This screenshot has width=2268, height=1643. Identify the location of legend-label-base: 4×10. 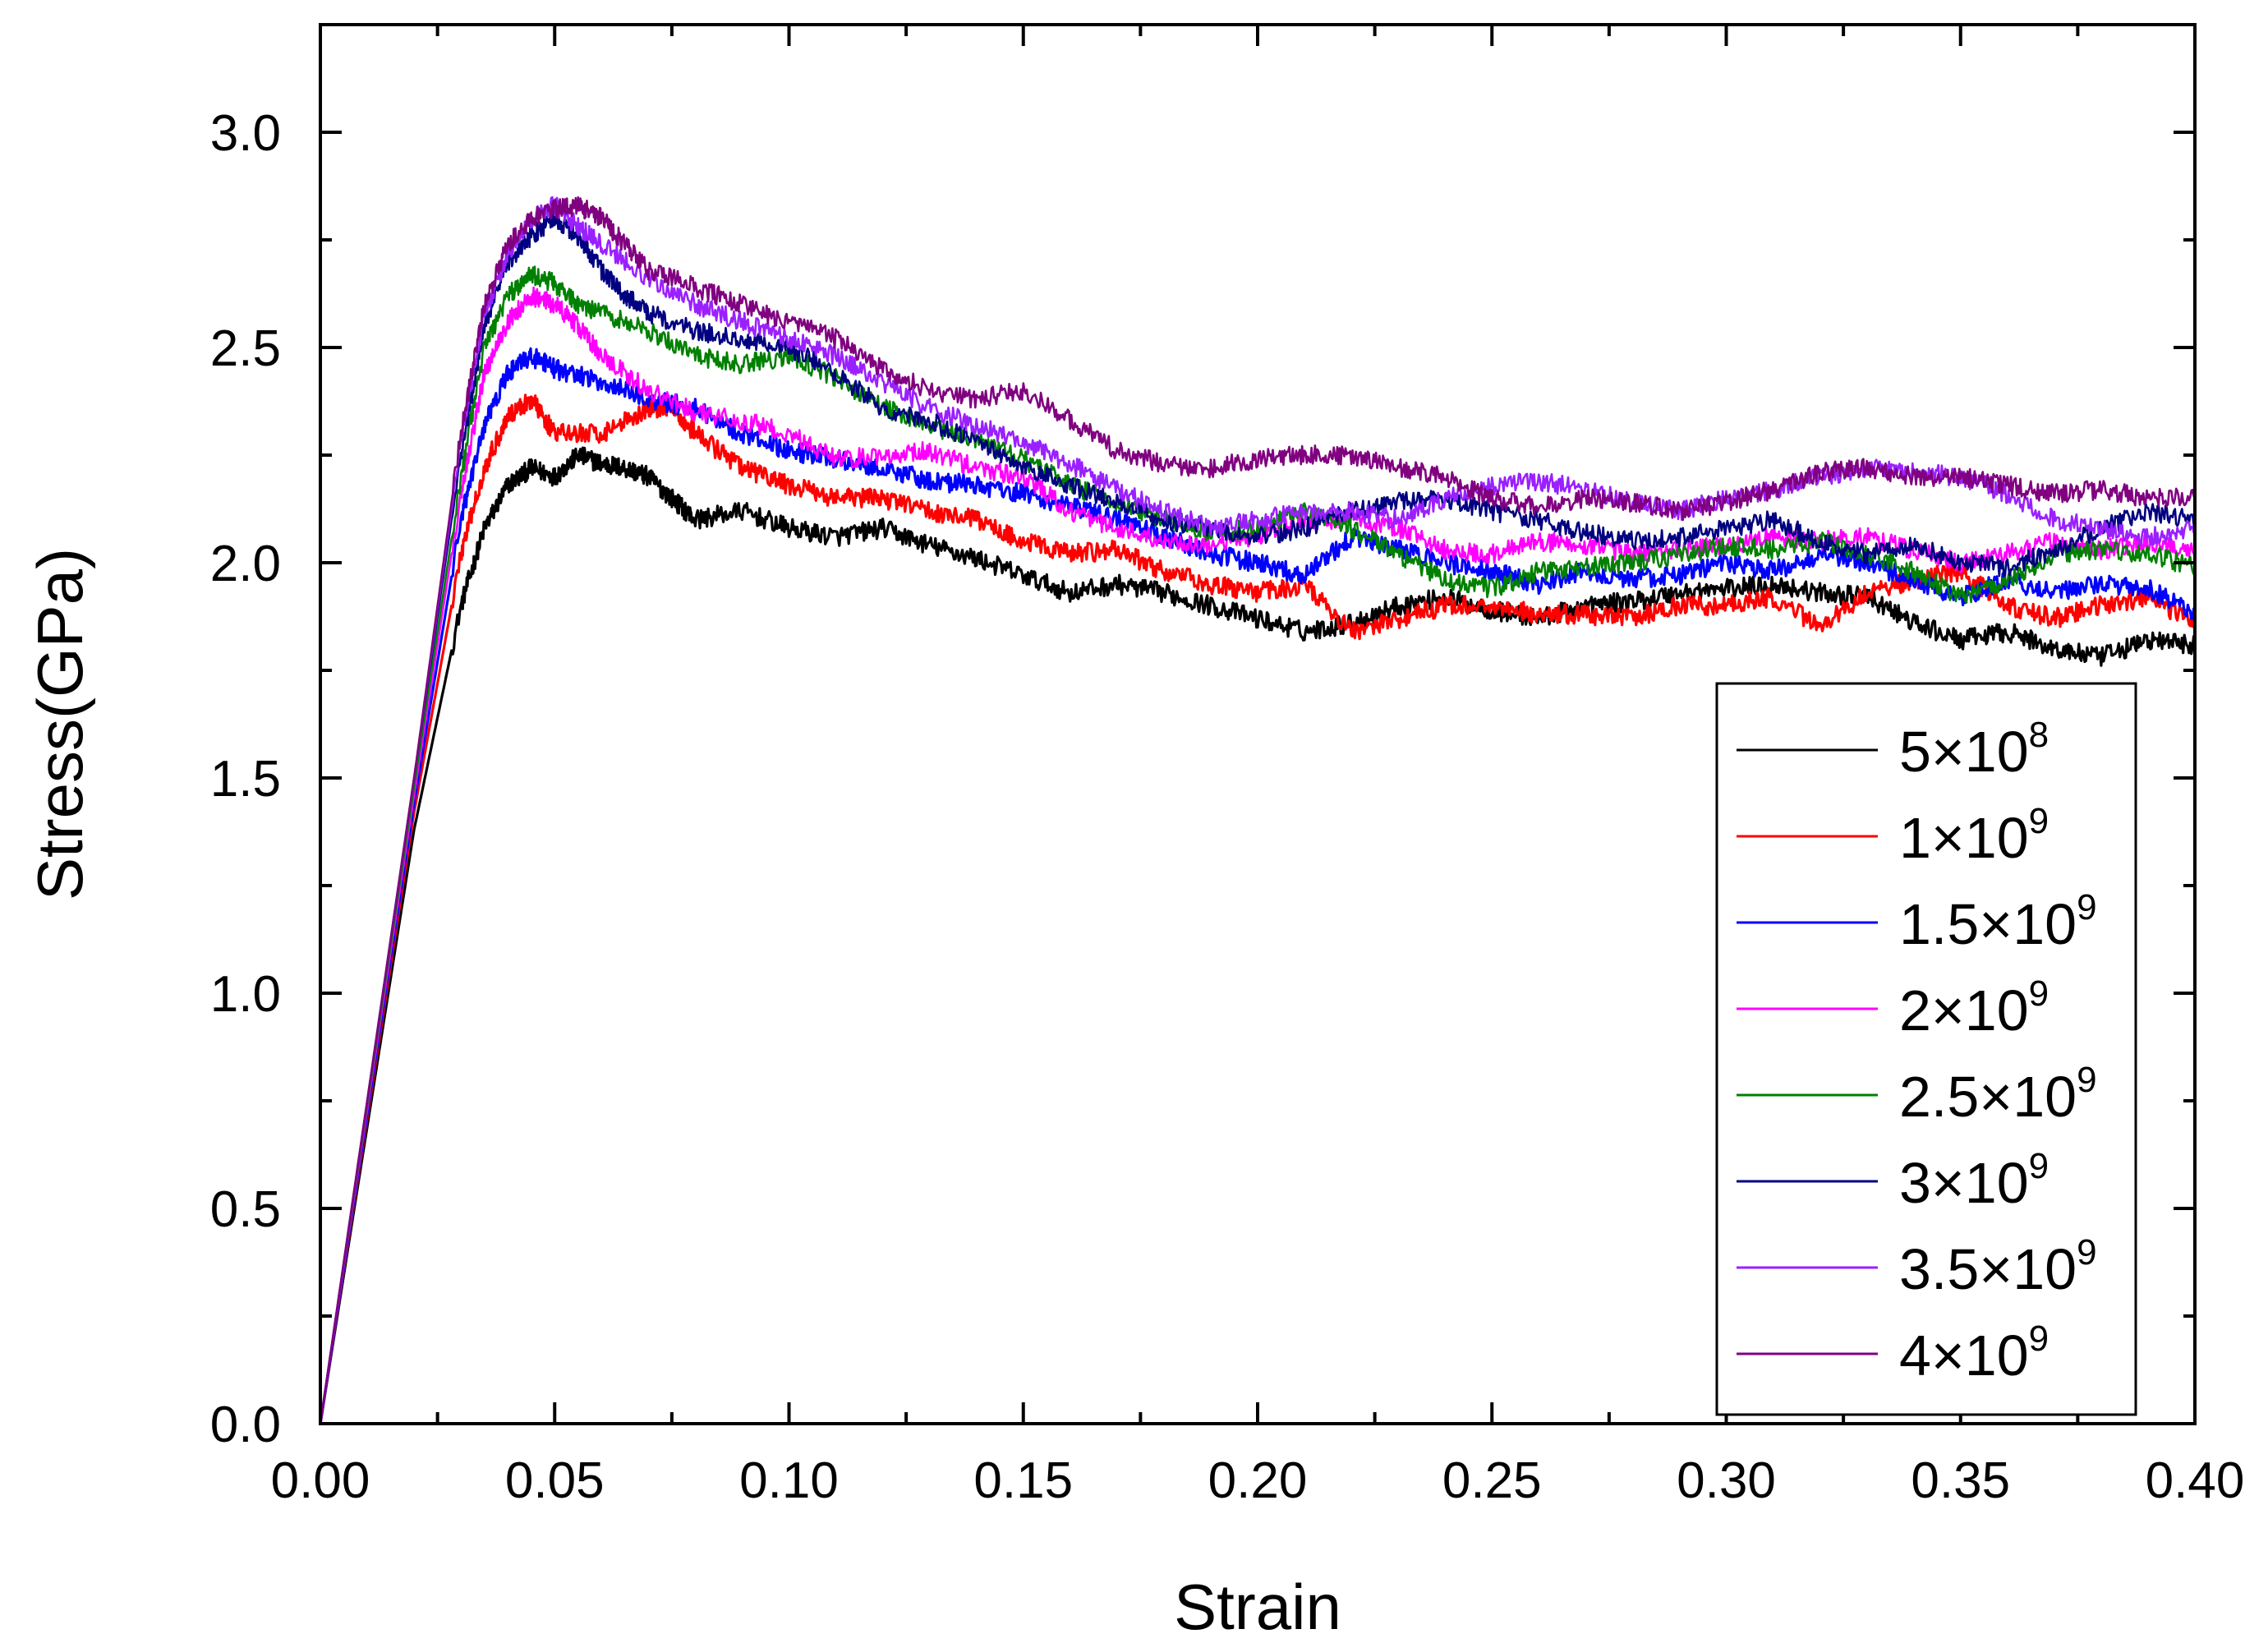
(1964, 1355).